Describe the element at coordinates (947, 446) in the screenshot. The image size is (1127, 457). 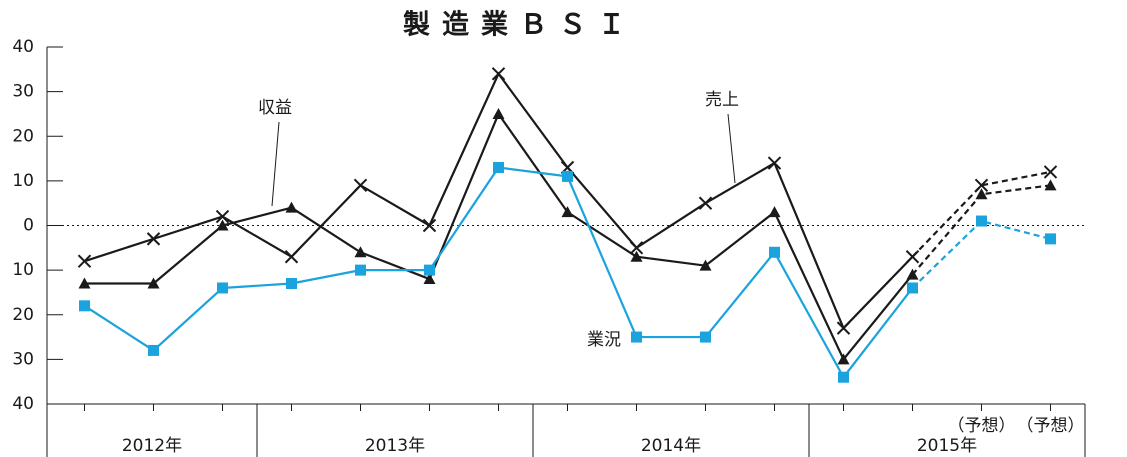
I see `group-label: 2015年` at that location.